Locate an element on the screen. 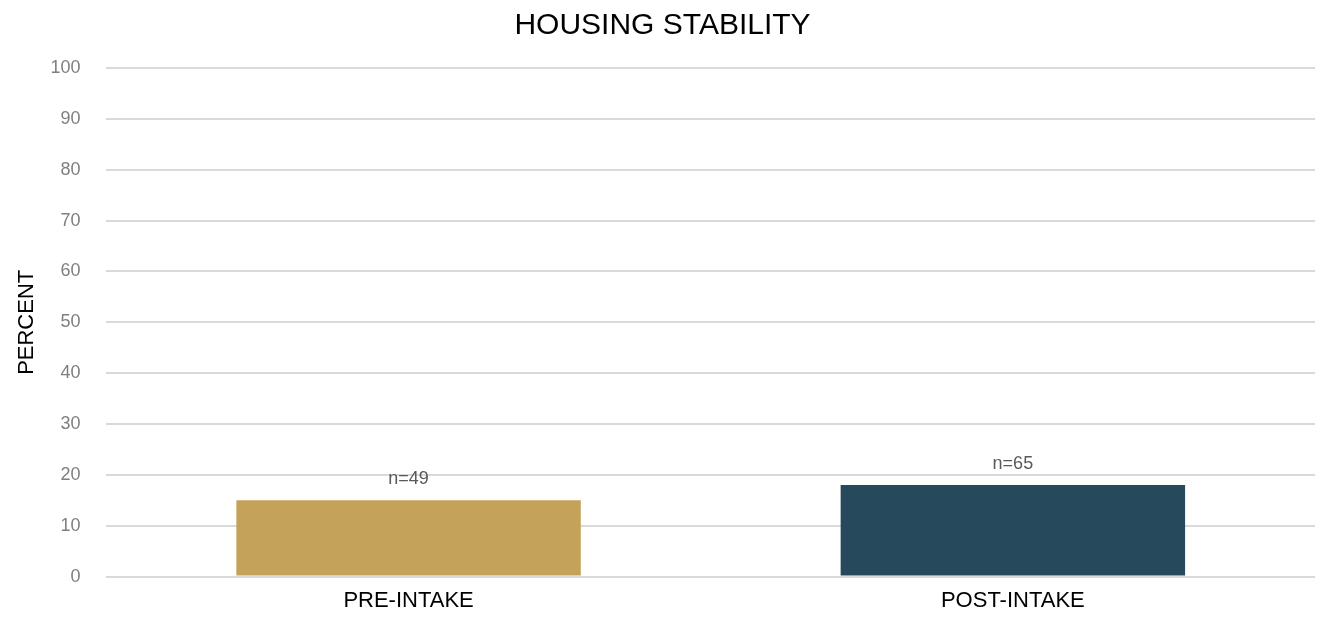 The height and width of the screenshot is (622, 1330). y-tick-label: 70 is located at coordinates (70, 219).